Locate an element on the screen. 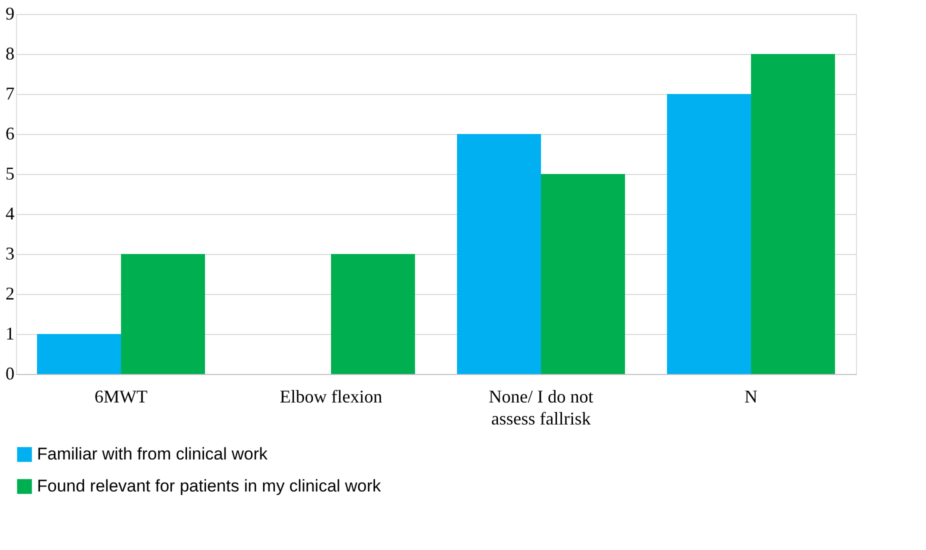 The height and width of the screenshot is (550, 926). y-tick-label: 0 is located at coordinates (10, 374).